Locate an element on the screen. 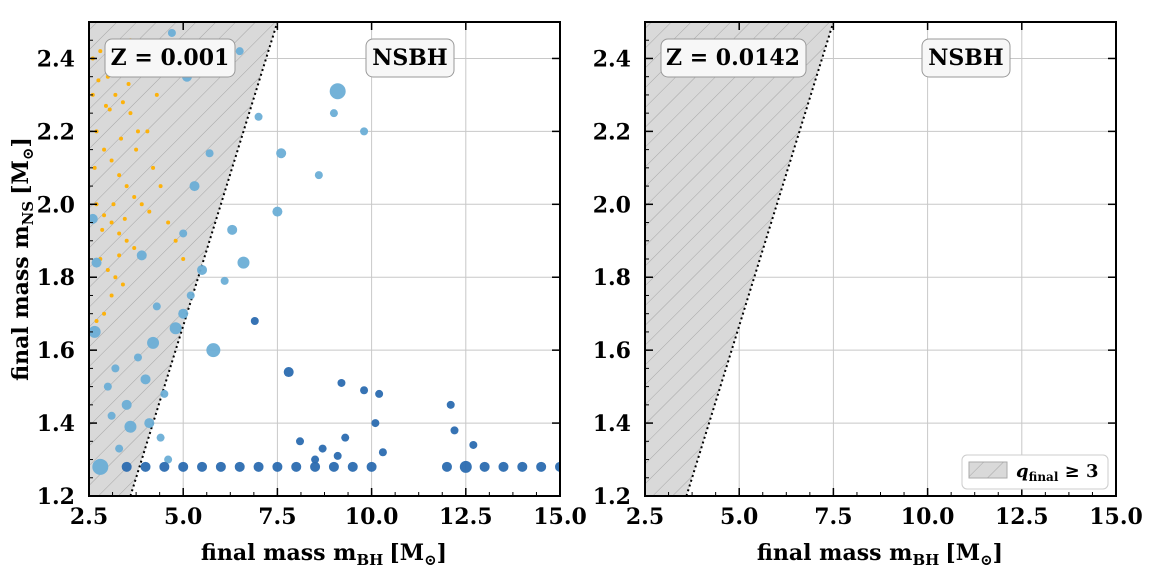  left-nsbh-annotation: NSBH is located at coordinates (410, 58).